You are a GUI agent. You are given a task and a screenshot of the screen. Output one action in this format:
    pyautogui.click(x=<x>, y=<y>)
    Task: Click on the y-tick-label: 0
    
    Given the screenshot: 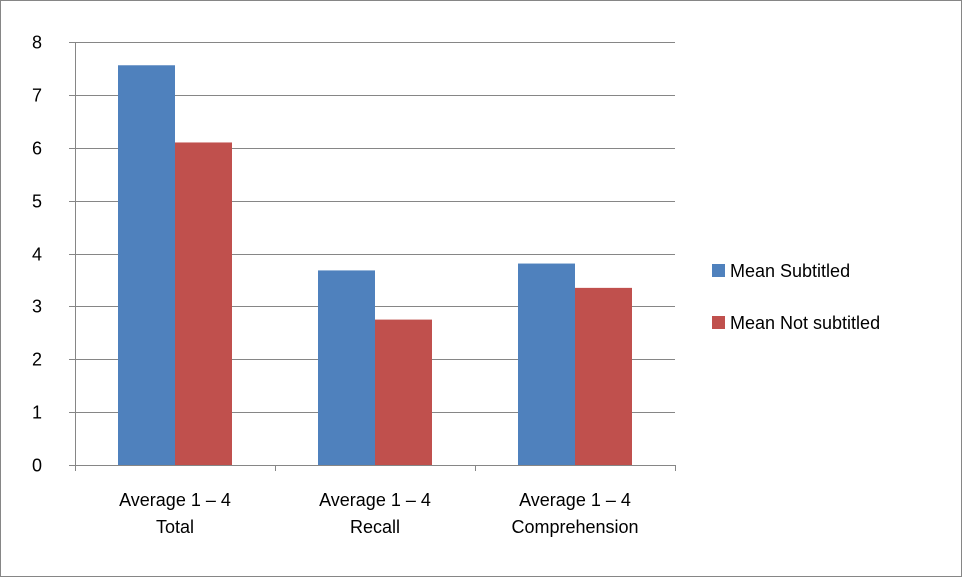 What is the action you would take?
    pyautogui.click(x=37, y=466)
    